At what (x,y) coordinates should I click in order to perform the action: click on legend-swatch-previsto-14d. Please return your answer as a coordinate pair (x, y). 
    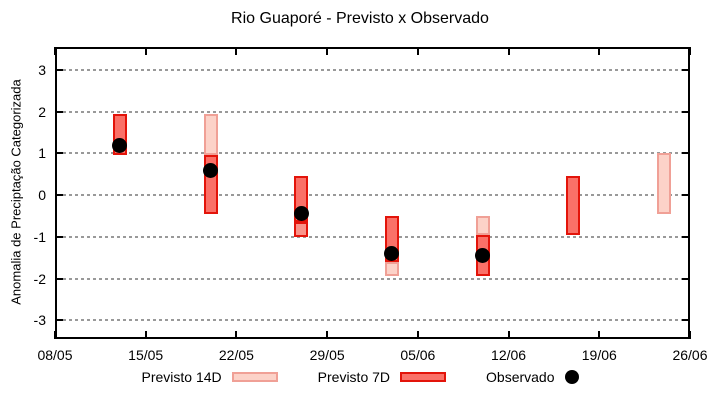
    Looking at the image, I should click on (254, 377).